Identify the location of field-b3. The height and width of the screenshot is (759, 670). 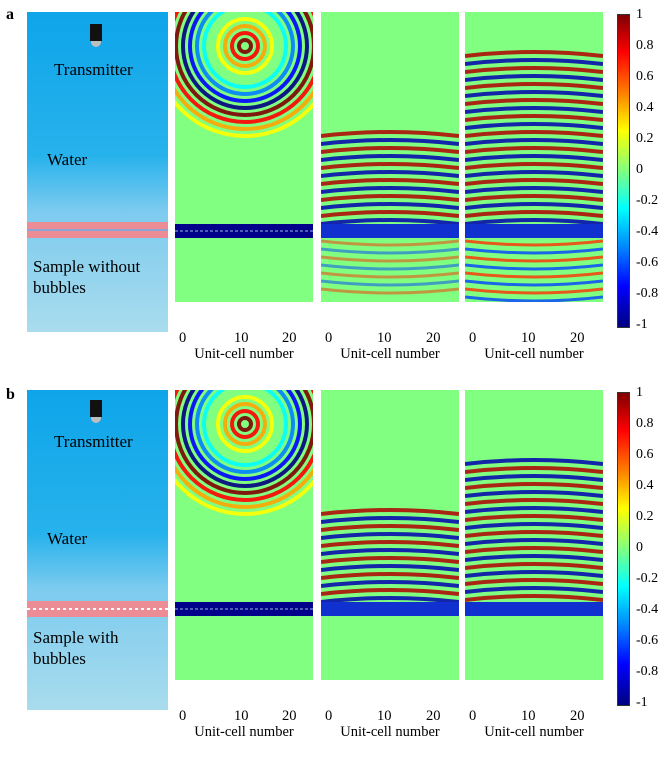
(534, 535).